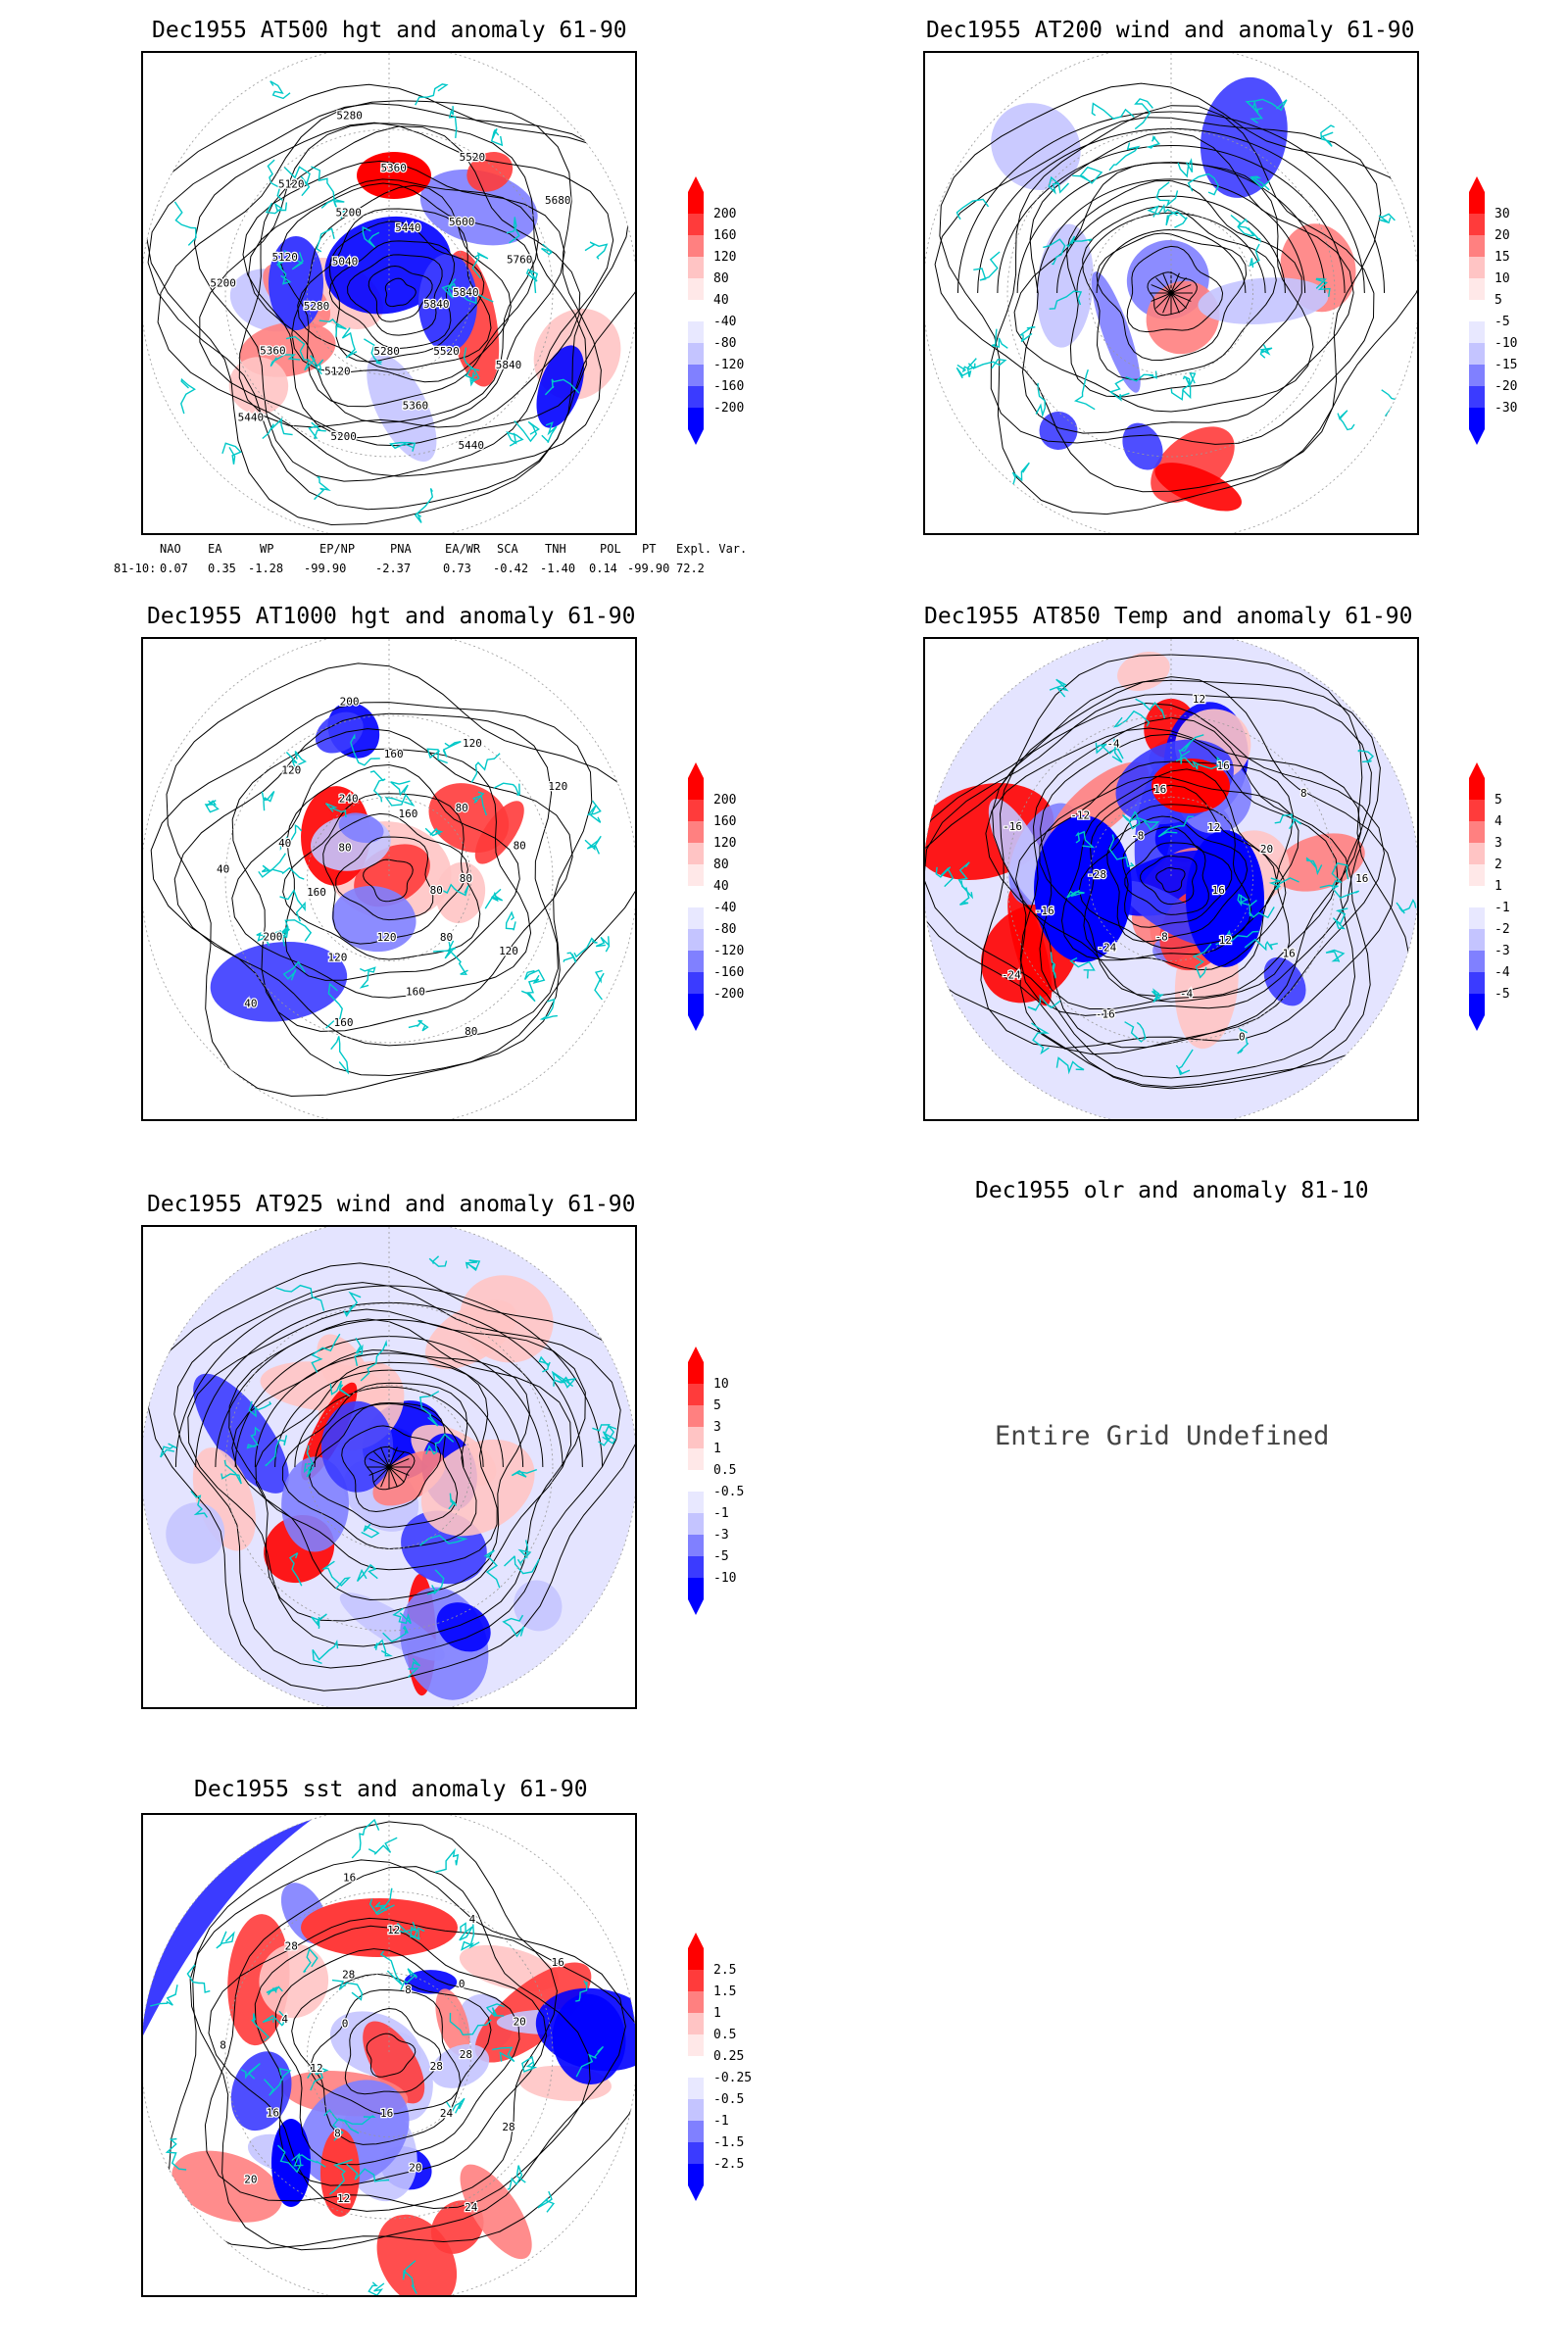 The height and width of the screenshot is (2352, 1568). I want to click on colorbar-tick-label: 0.25, so click(729, 2056).